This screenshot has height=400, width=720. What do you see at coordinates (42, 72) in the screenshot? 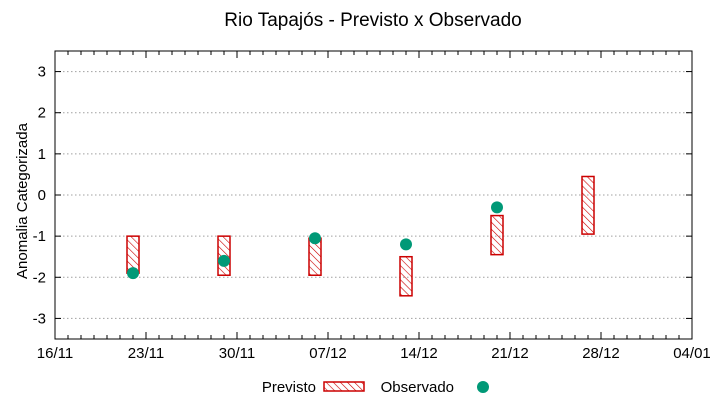
I see `y-tick-label: 3` at bounding box center [42, 72].